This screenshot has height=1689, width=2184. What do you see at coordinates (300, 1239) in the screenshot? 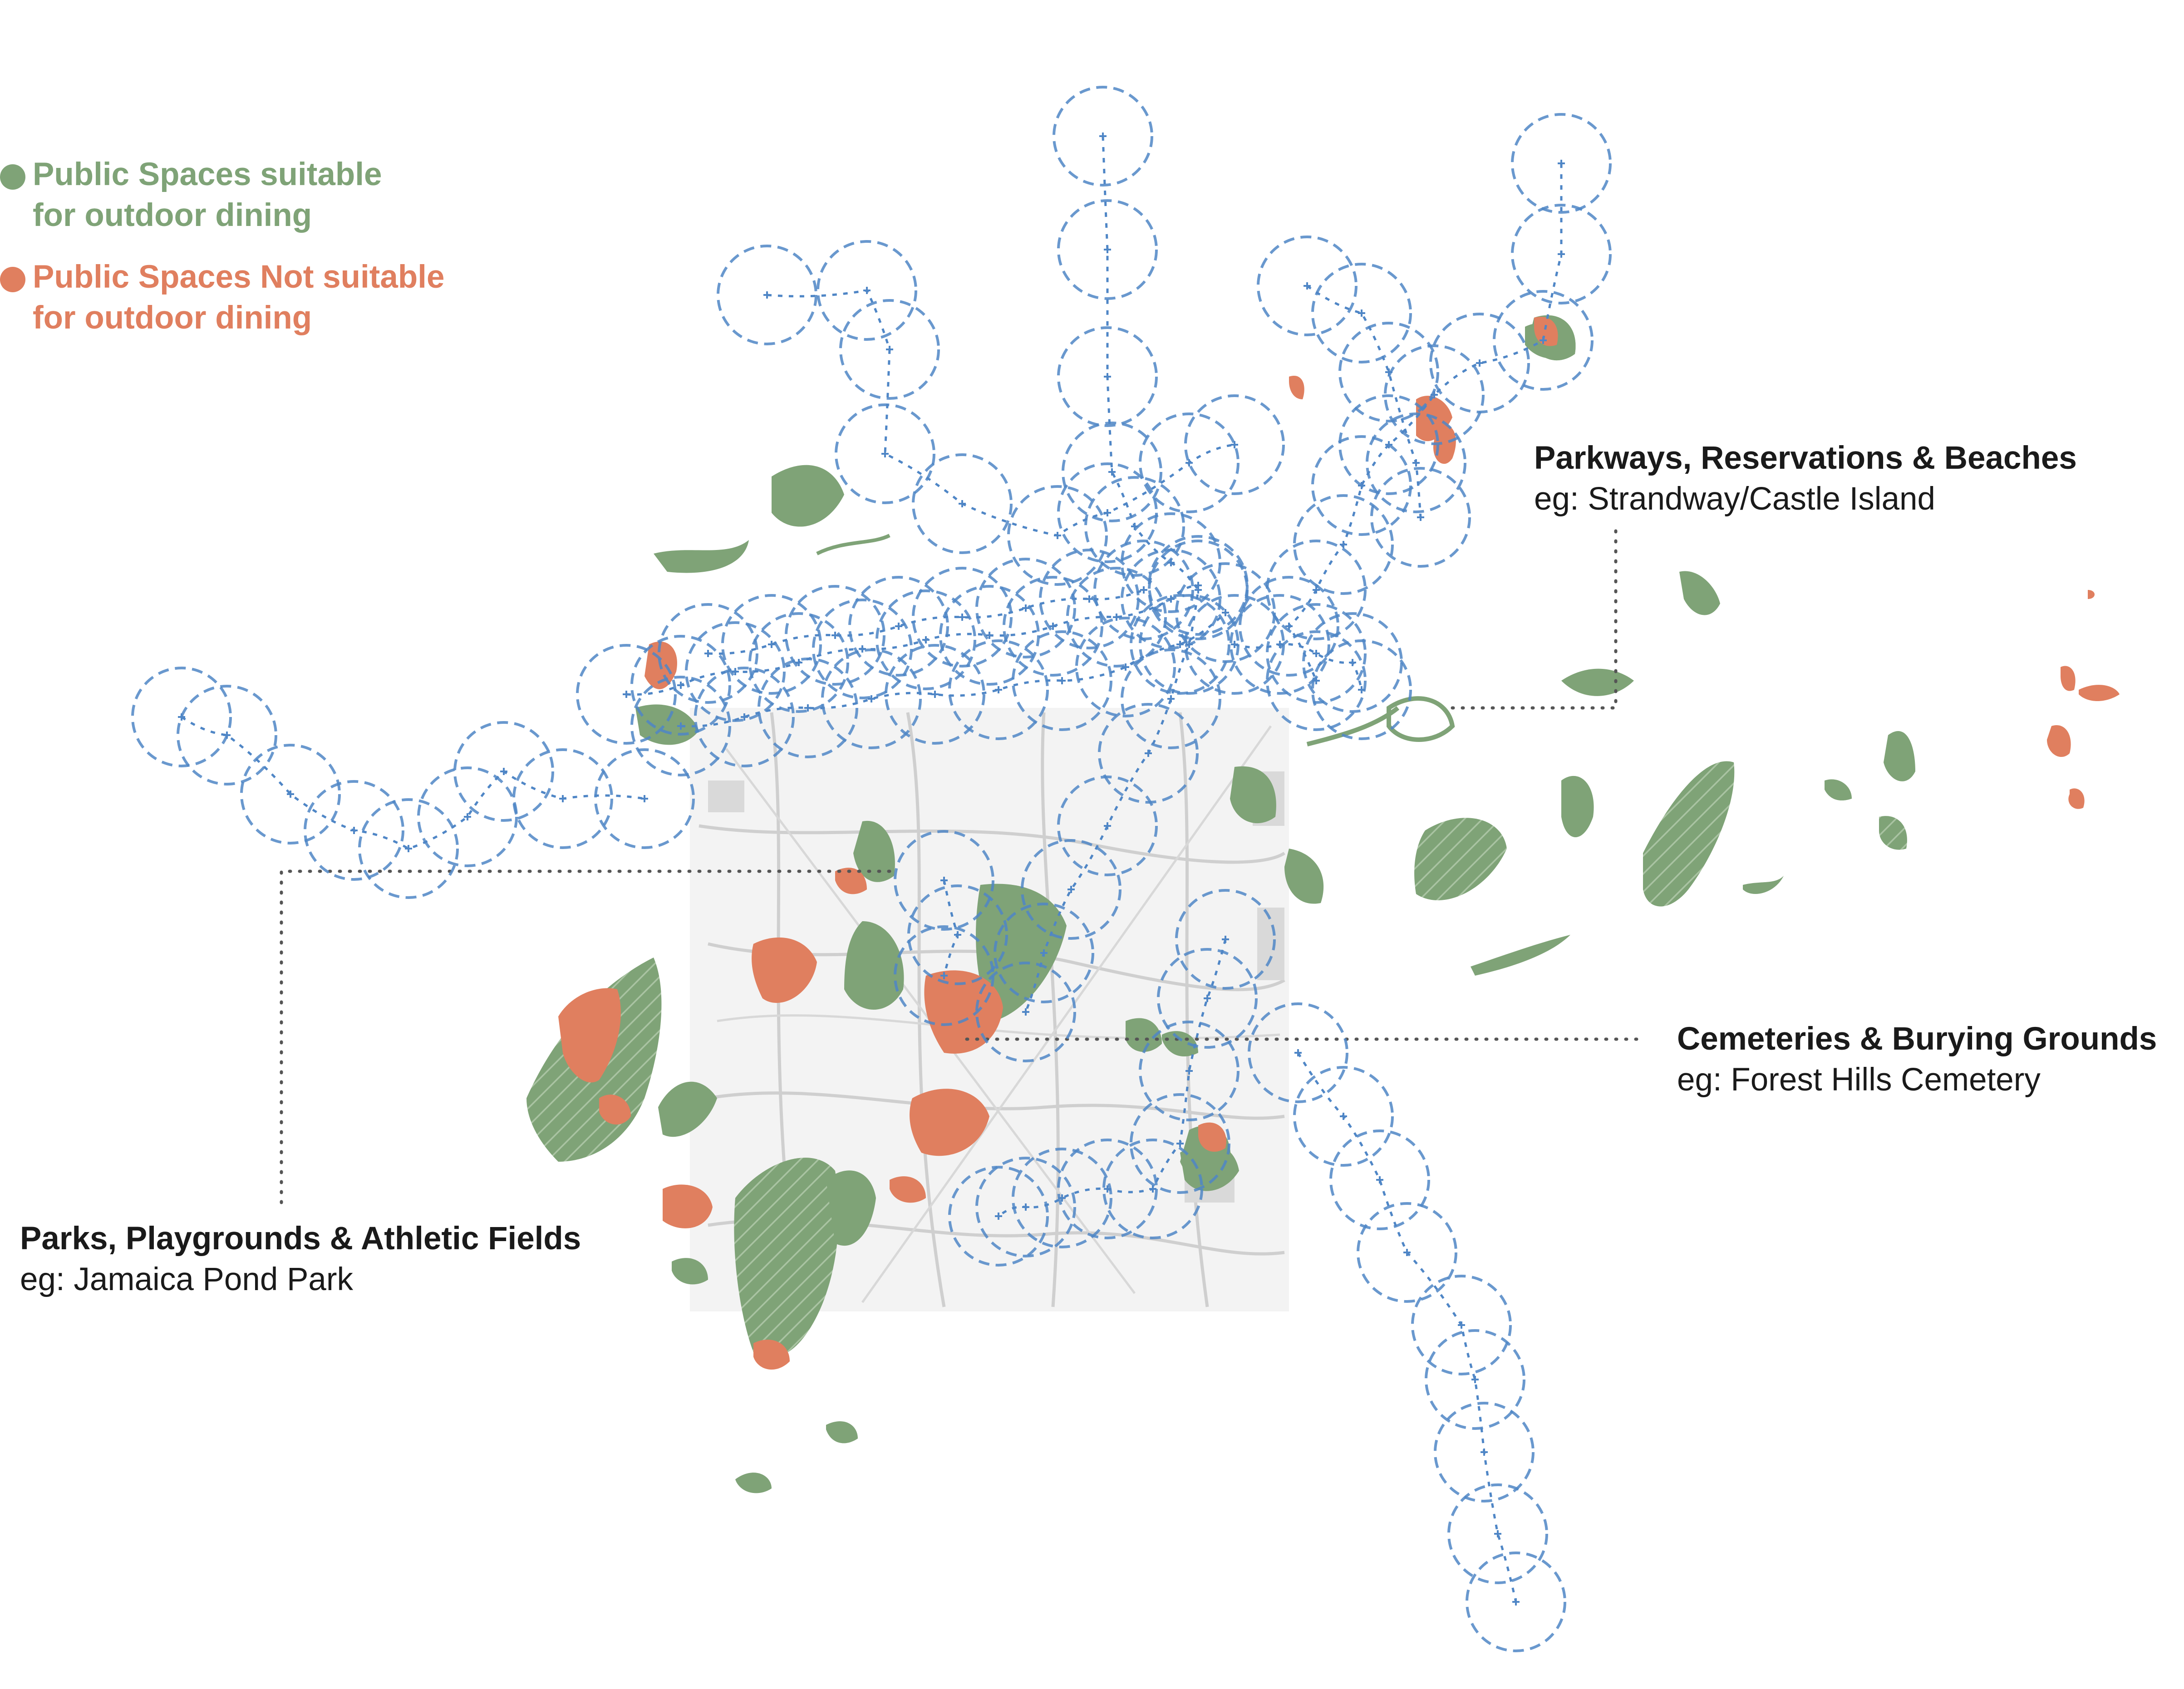
I see `callout-parks-title: Parks, Playgrounds & Athletic Fields` at bounding box center [300, 1239].